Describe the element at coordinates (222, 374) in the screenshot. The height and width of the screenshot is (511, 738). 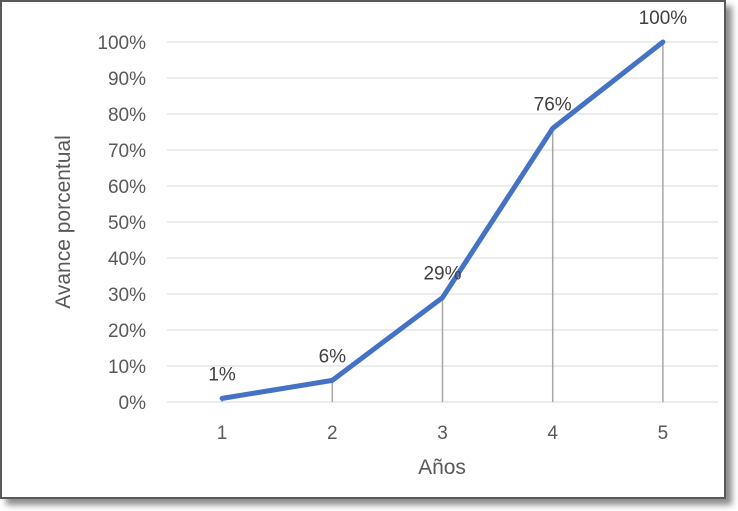
I see `data-label: 1%` at that location.